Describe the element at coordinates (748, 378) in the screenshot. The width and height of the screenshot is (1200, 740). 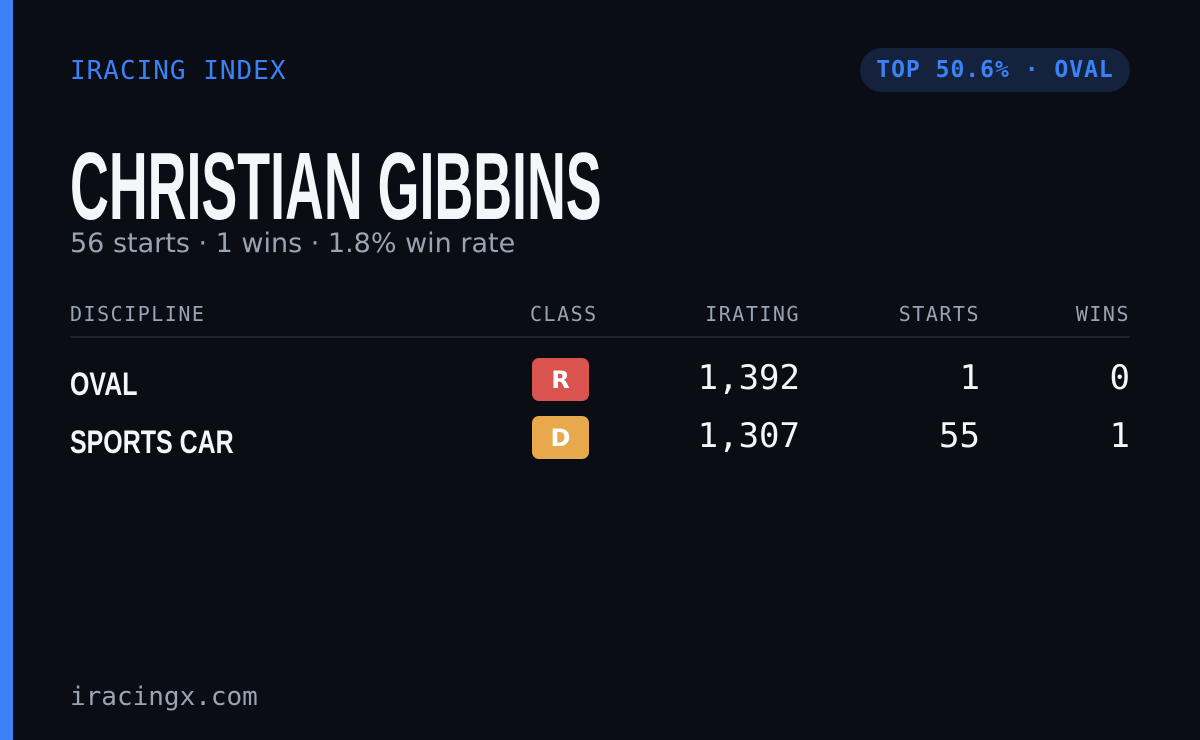
I see `irating: 1,392` at that location.